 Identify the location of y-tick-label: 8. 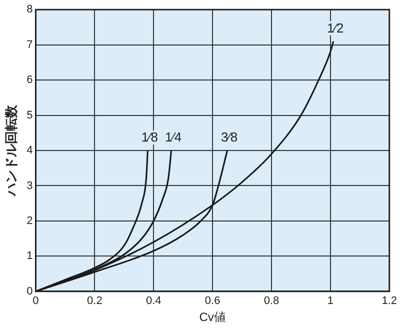
(29, 10).